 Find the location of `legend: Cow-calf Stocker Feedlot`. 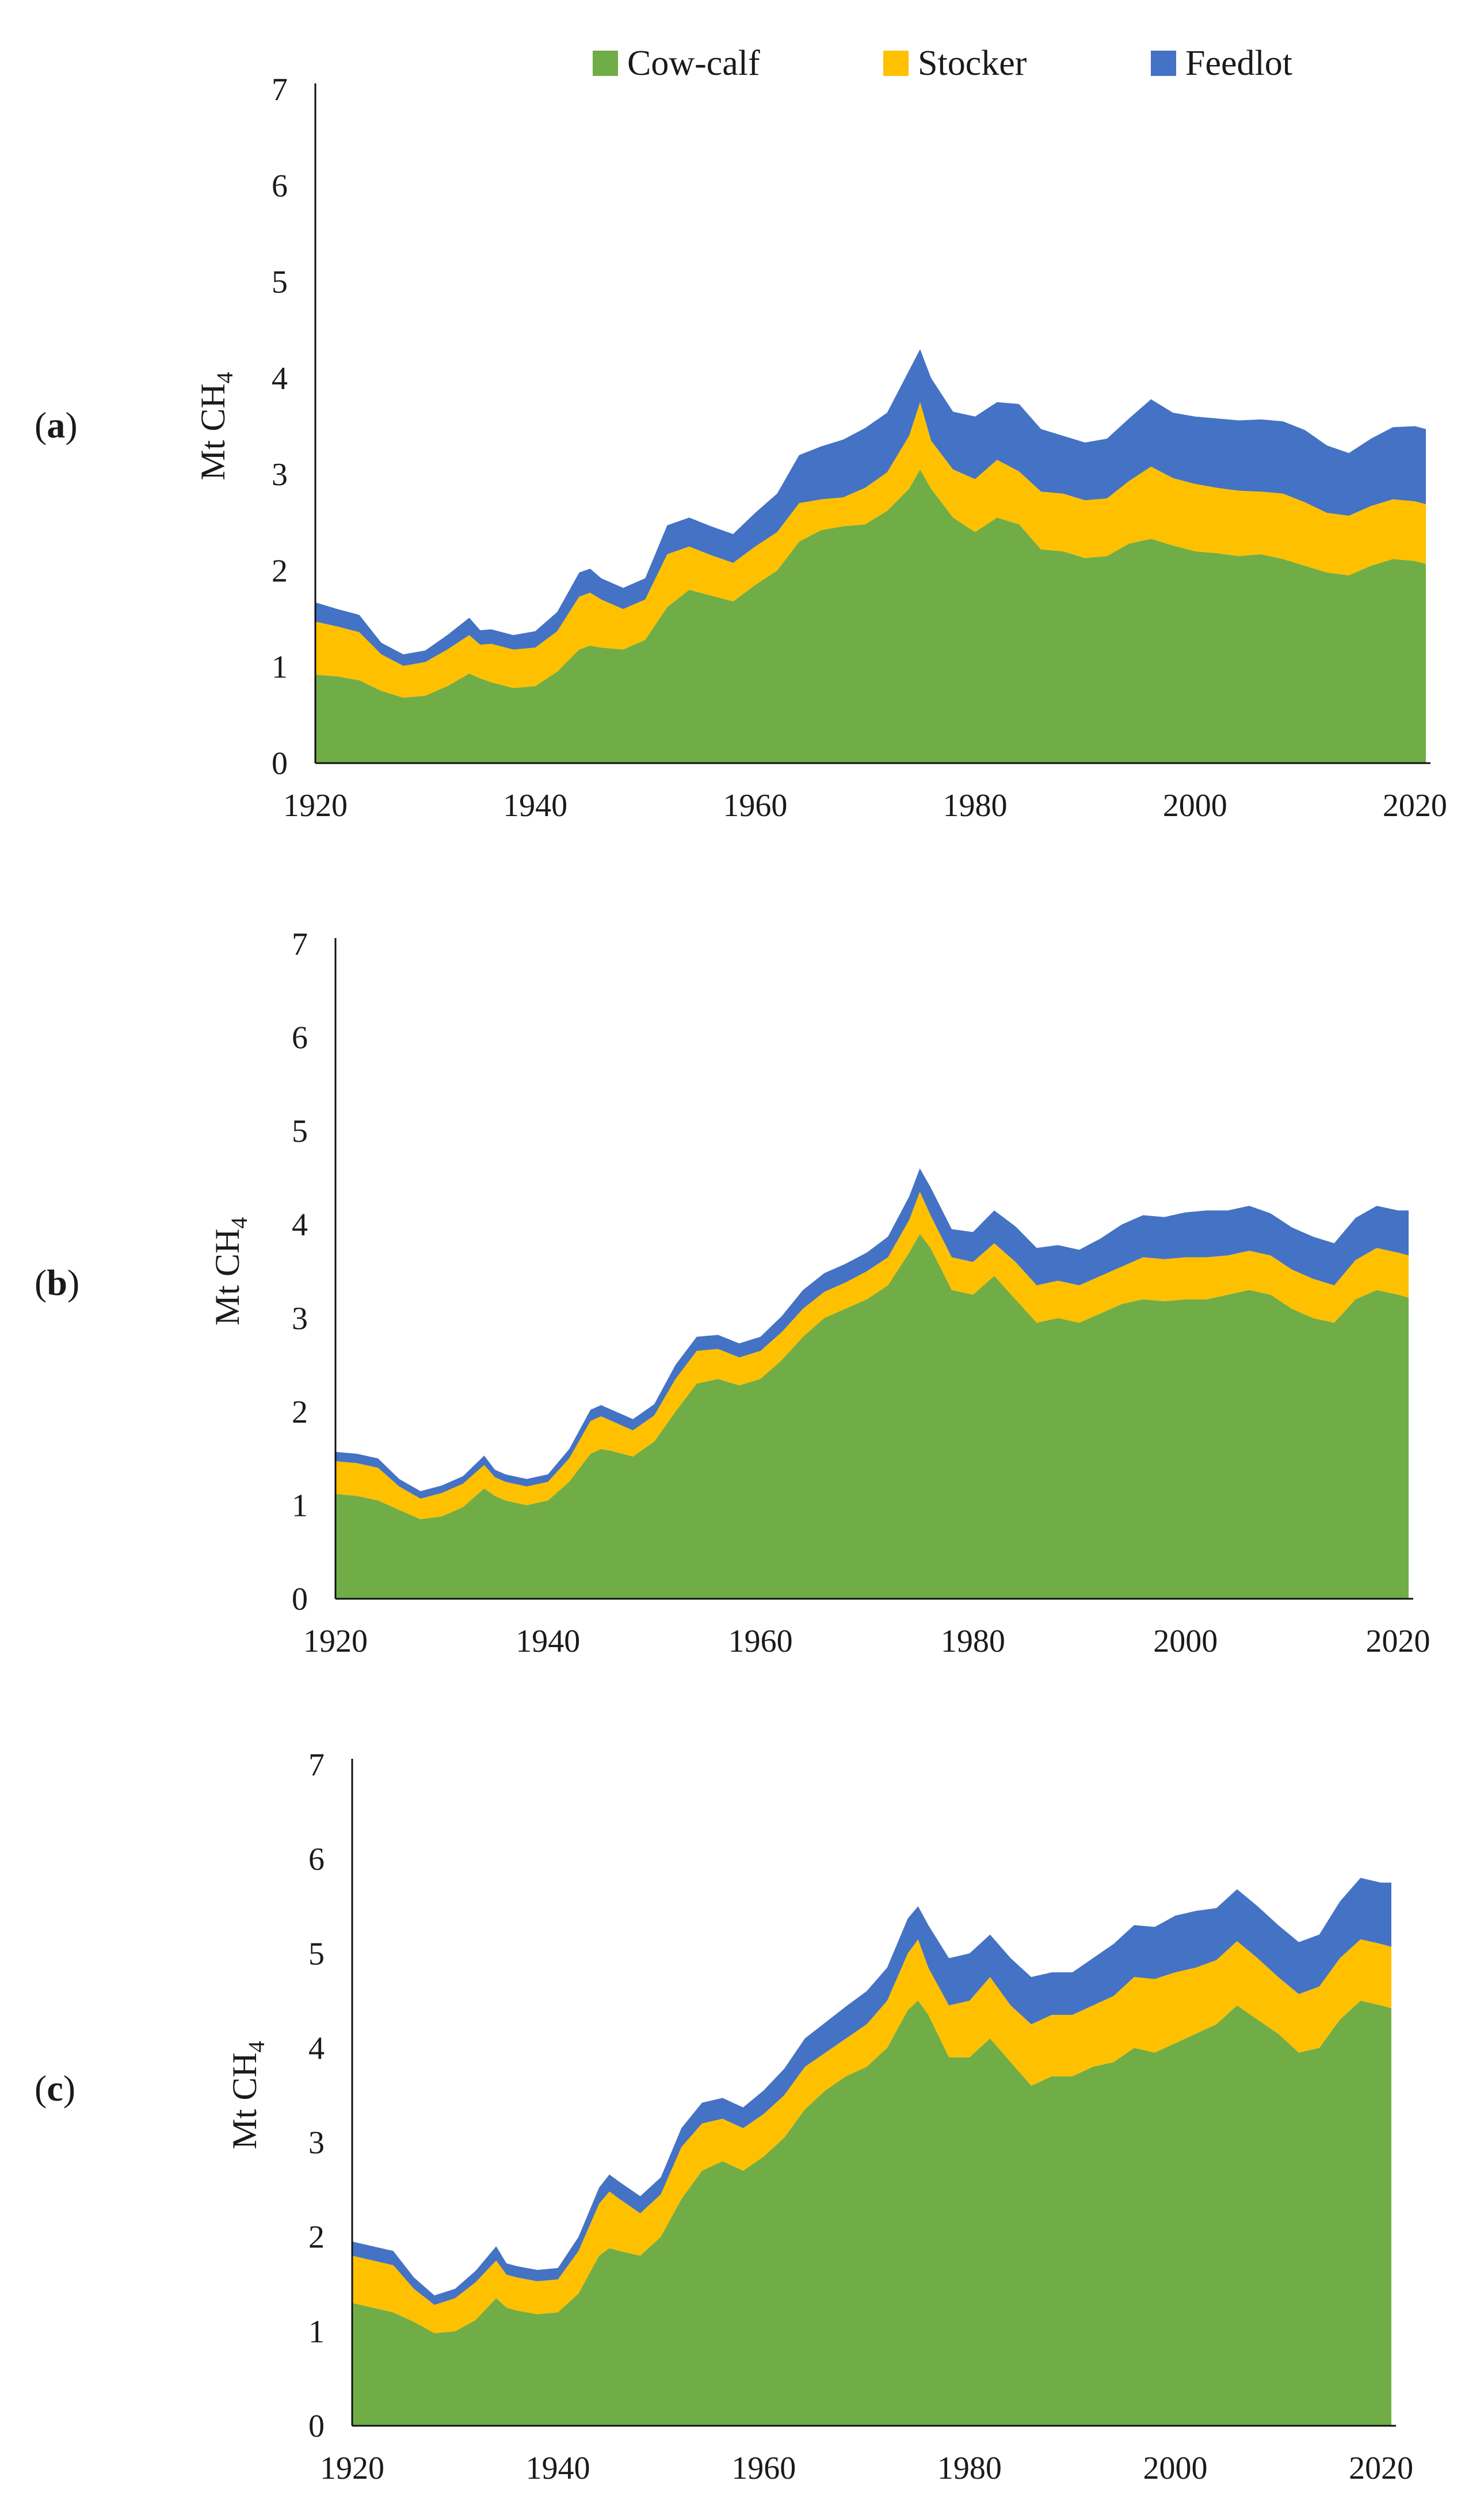

legend: Cow-calf Stocker Feedlot is located at coordinates (942, 63).